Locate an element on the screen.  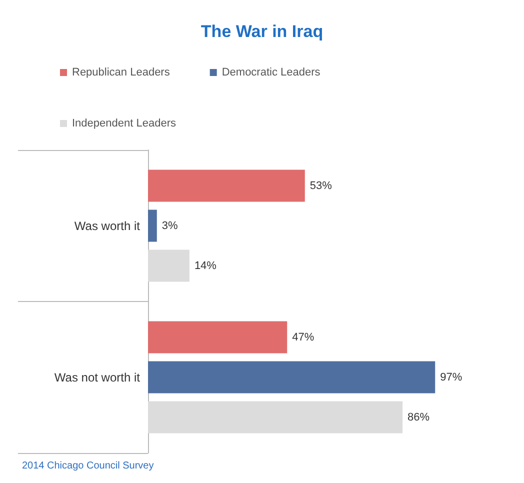
data-label: 97% is located at coordinates (451, 377).